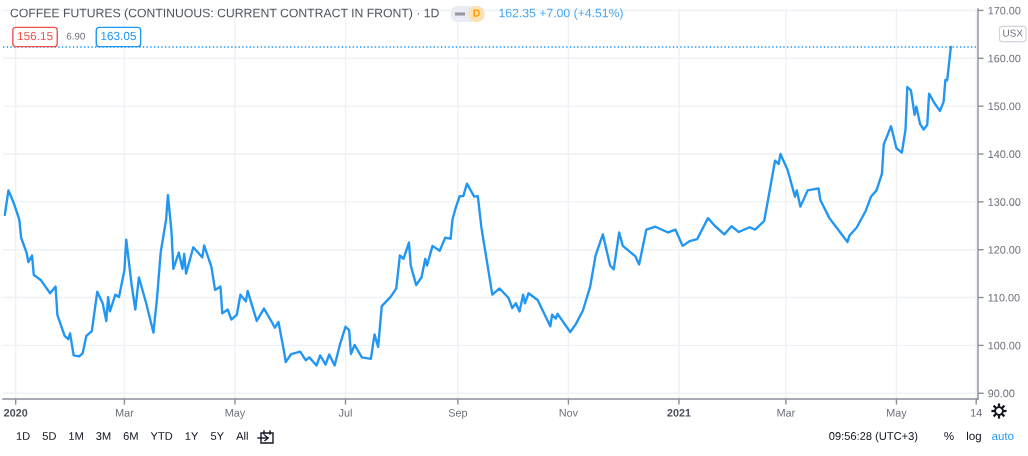  What do you see at coordinates (679, 413) in the screenshot?
I see `x-tick-label: 2021` at bounding box center [679, 413].